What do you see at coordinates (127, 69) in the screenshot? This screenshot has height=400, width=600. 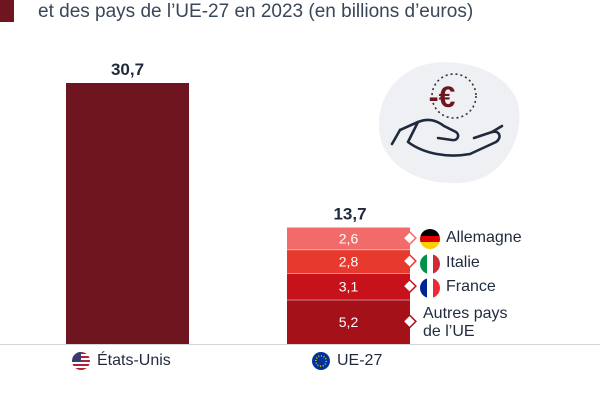 I see `bar-us-value-label: 30,7` at bounding box center [127, 69].